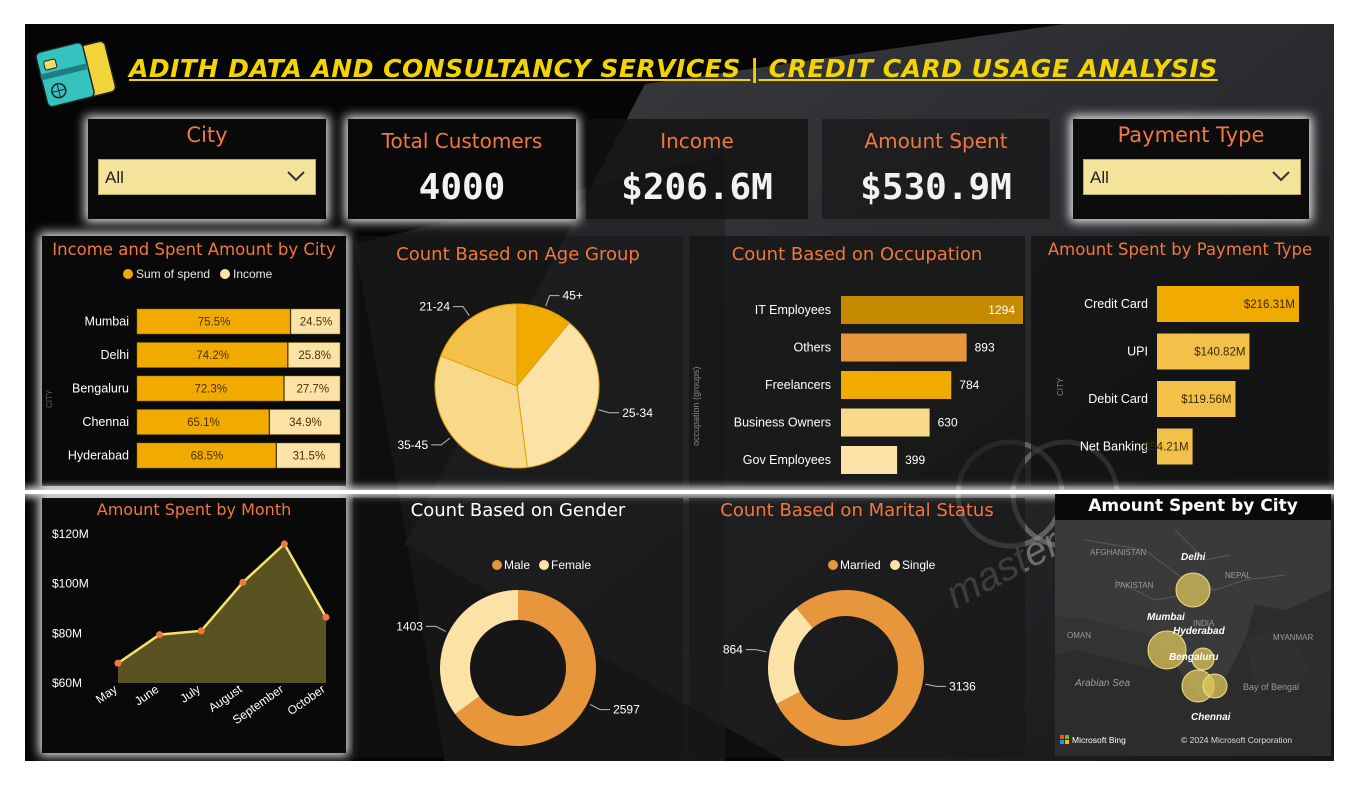 Image resolution: width=1358 pixels, height=785 pixels. I want to click on payment-dropdown: All, so click(1192, 177).